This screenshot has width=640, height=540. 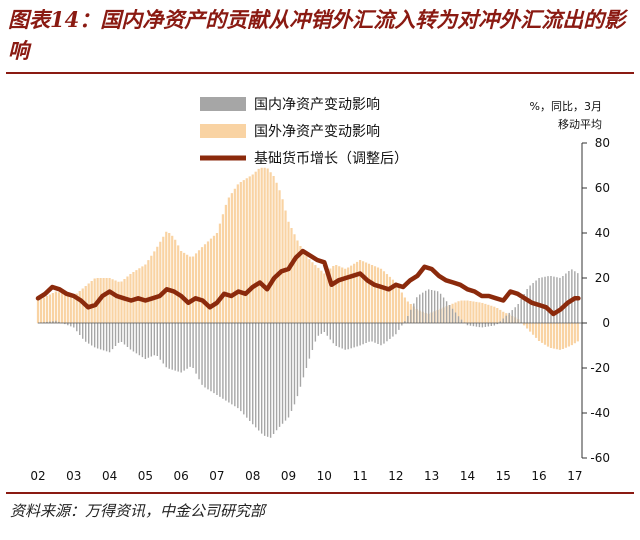 What do you see at coordinates (431, 476) in the screenshot?
I see `x-tick-label: 13` at bounding box center [431, 476].